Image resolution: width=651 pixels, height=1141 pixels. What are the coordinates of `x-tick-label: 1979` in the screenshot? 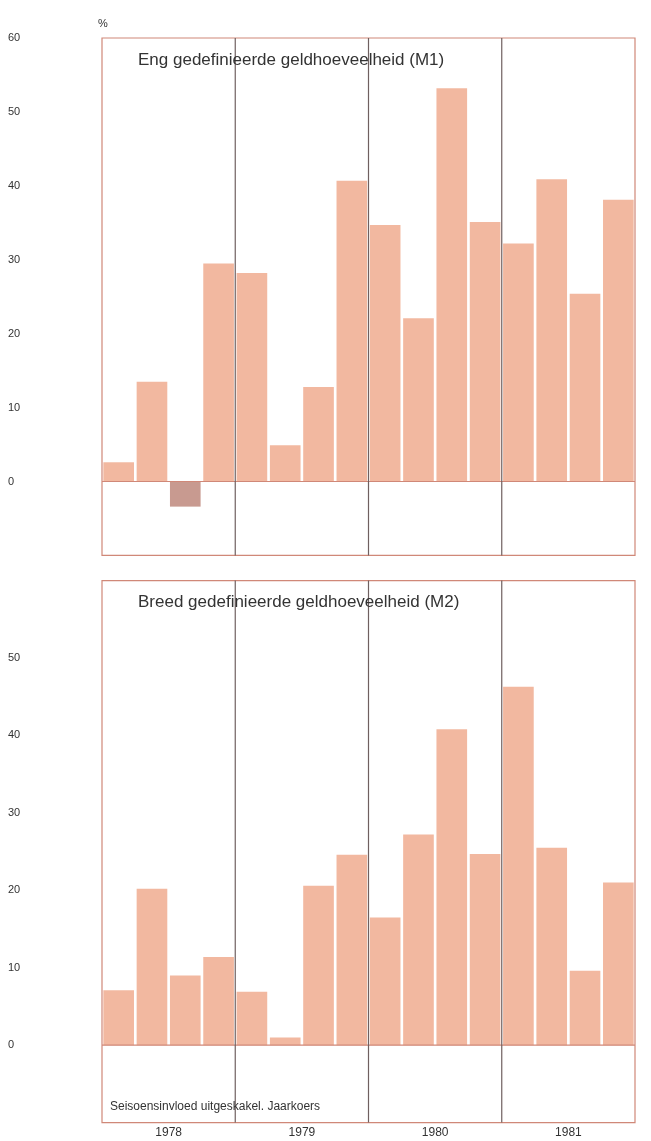 It's located at (302, 1132).